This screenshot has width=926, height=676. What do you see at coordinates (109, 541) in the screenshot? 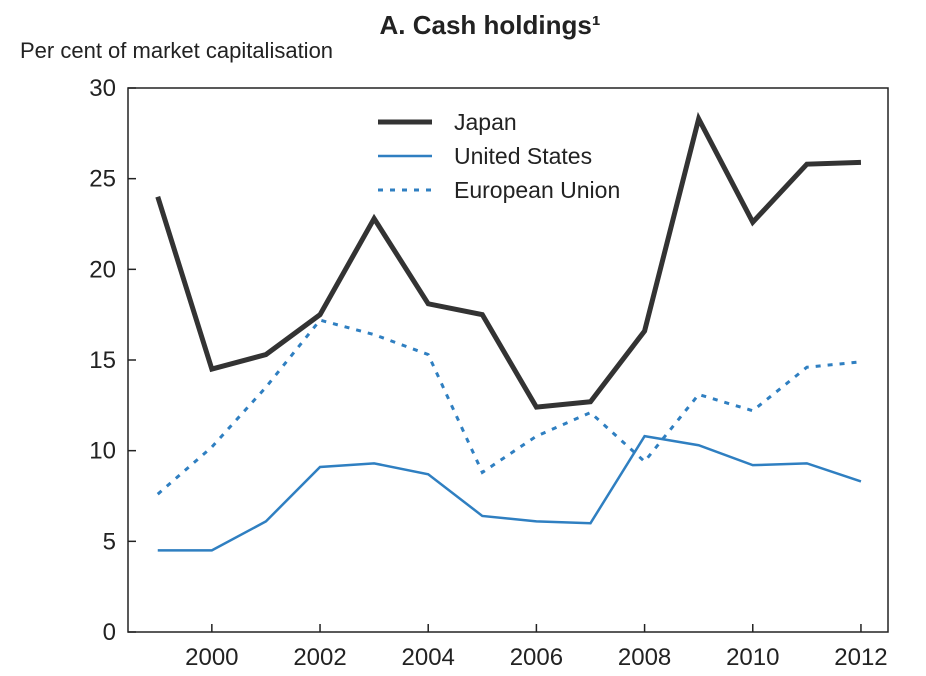
I see `y-tick-label: 5` at bounding box center [109, 541].